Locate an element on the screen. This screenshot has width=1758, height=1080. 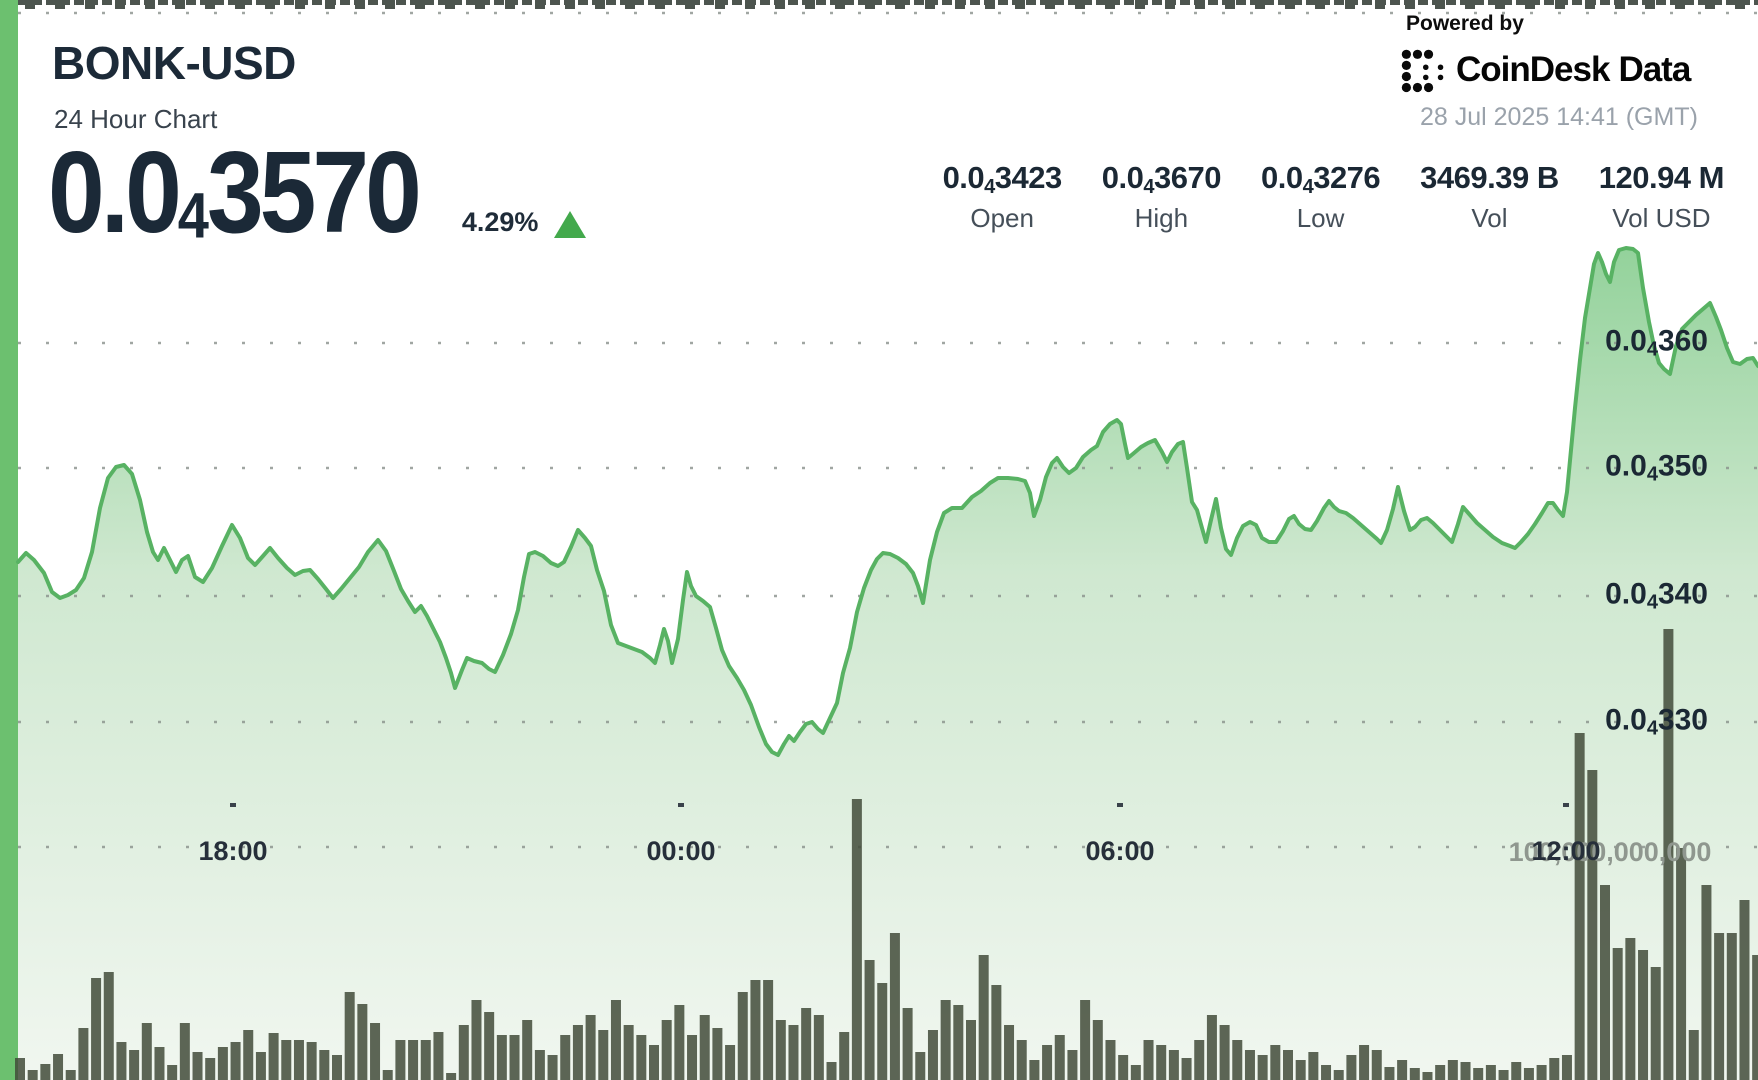
coindesk-logo: CoinDesk Data is located at coordinates (1549, 70).